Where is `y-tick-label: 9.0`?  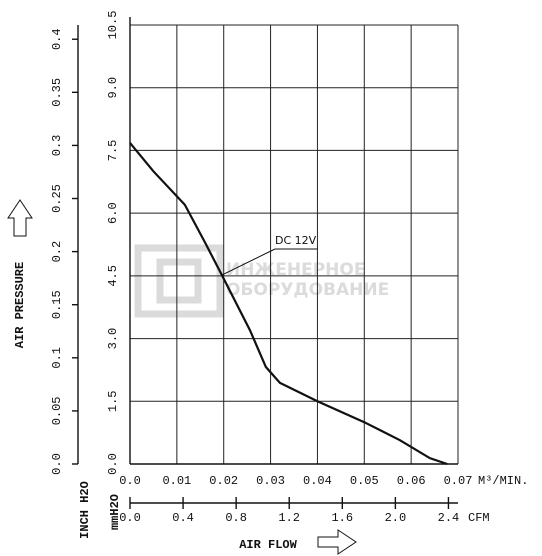 y-tick-label: 9.0 is located at coordinates (113, 88).